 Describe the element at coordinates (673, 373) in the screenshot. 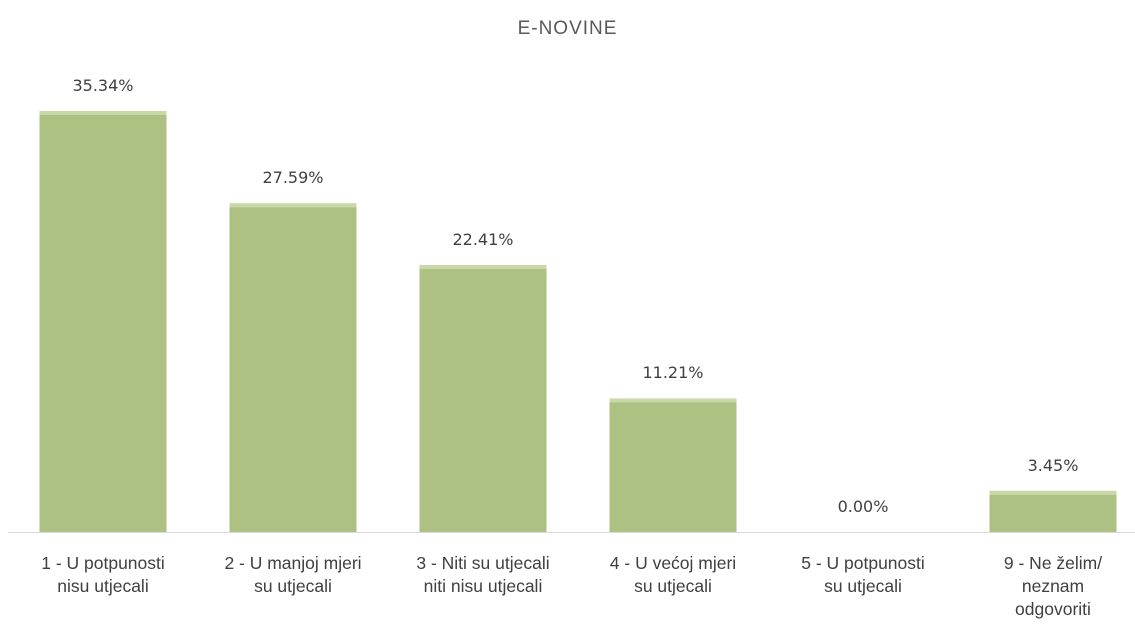

I see `data-label: 11.21%` at that location.